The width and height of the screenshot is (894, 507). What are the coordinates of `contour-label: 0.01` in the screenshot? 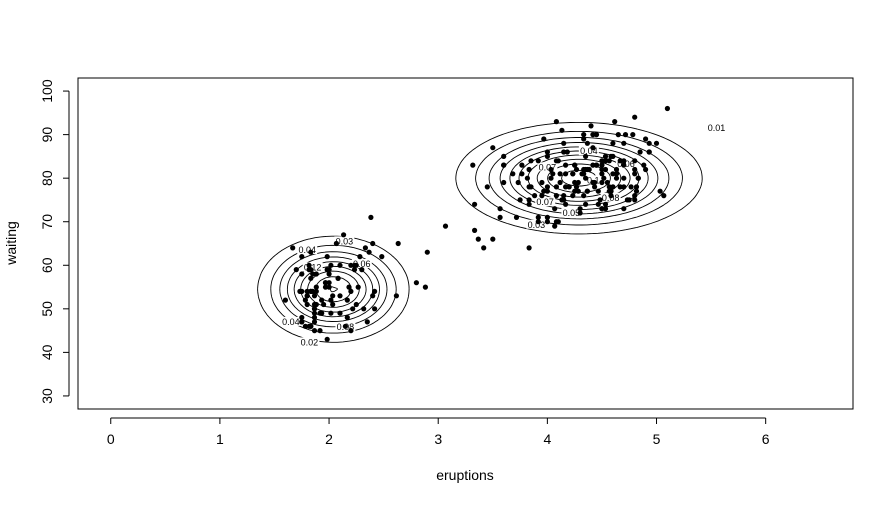 It's located at (717, 128).